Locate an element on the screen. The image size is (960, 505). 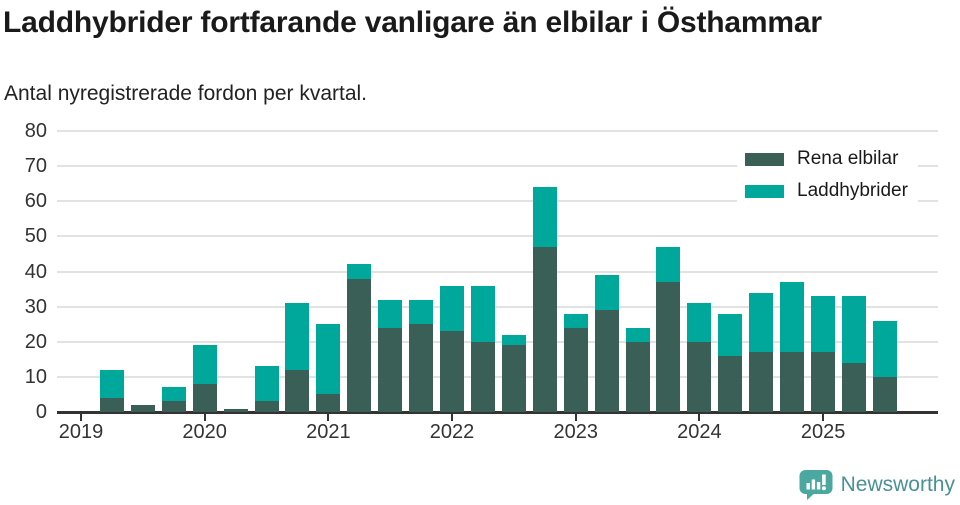
x-tick-2024 is located at coordinates (699, 417).